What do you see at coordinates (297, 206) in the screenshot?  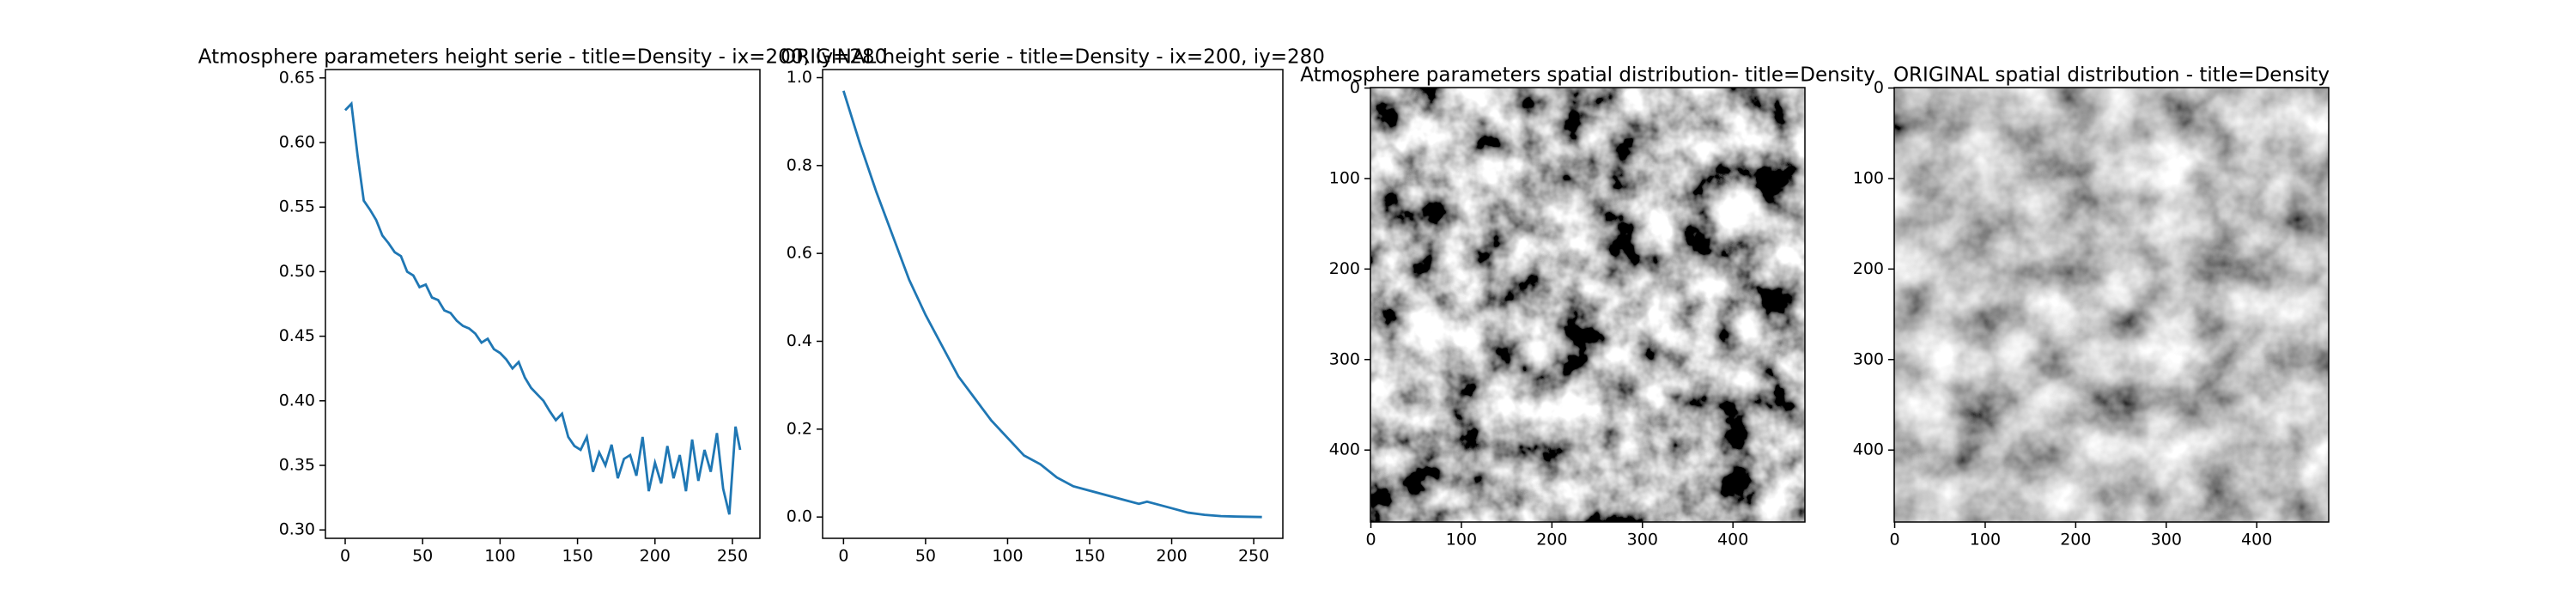 I see `y-tick-label: 0.55` at bounding box center [297, 206].